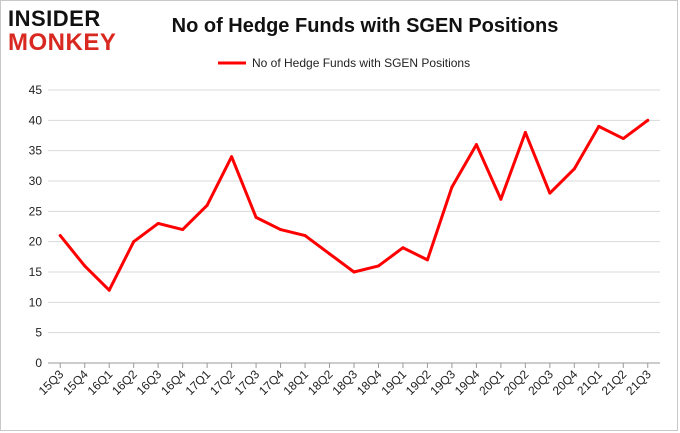 The width and height of the screenshot is (680, 433). What do you see at coordinates (574, 169) in the screenshot?
I see `data-point-20Q4` at bounding box center [574, 169].